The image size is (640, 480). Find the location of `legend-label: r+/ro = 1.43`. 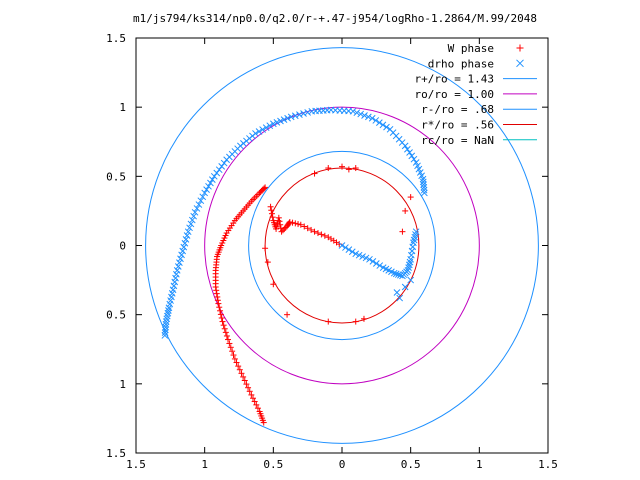

legend-label: r+/ro = 1.43 is located at coordinates (454, 79).